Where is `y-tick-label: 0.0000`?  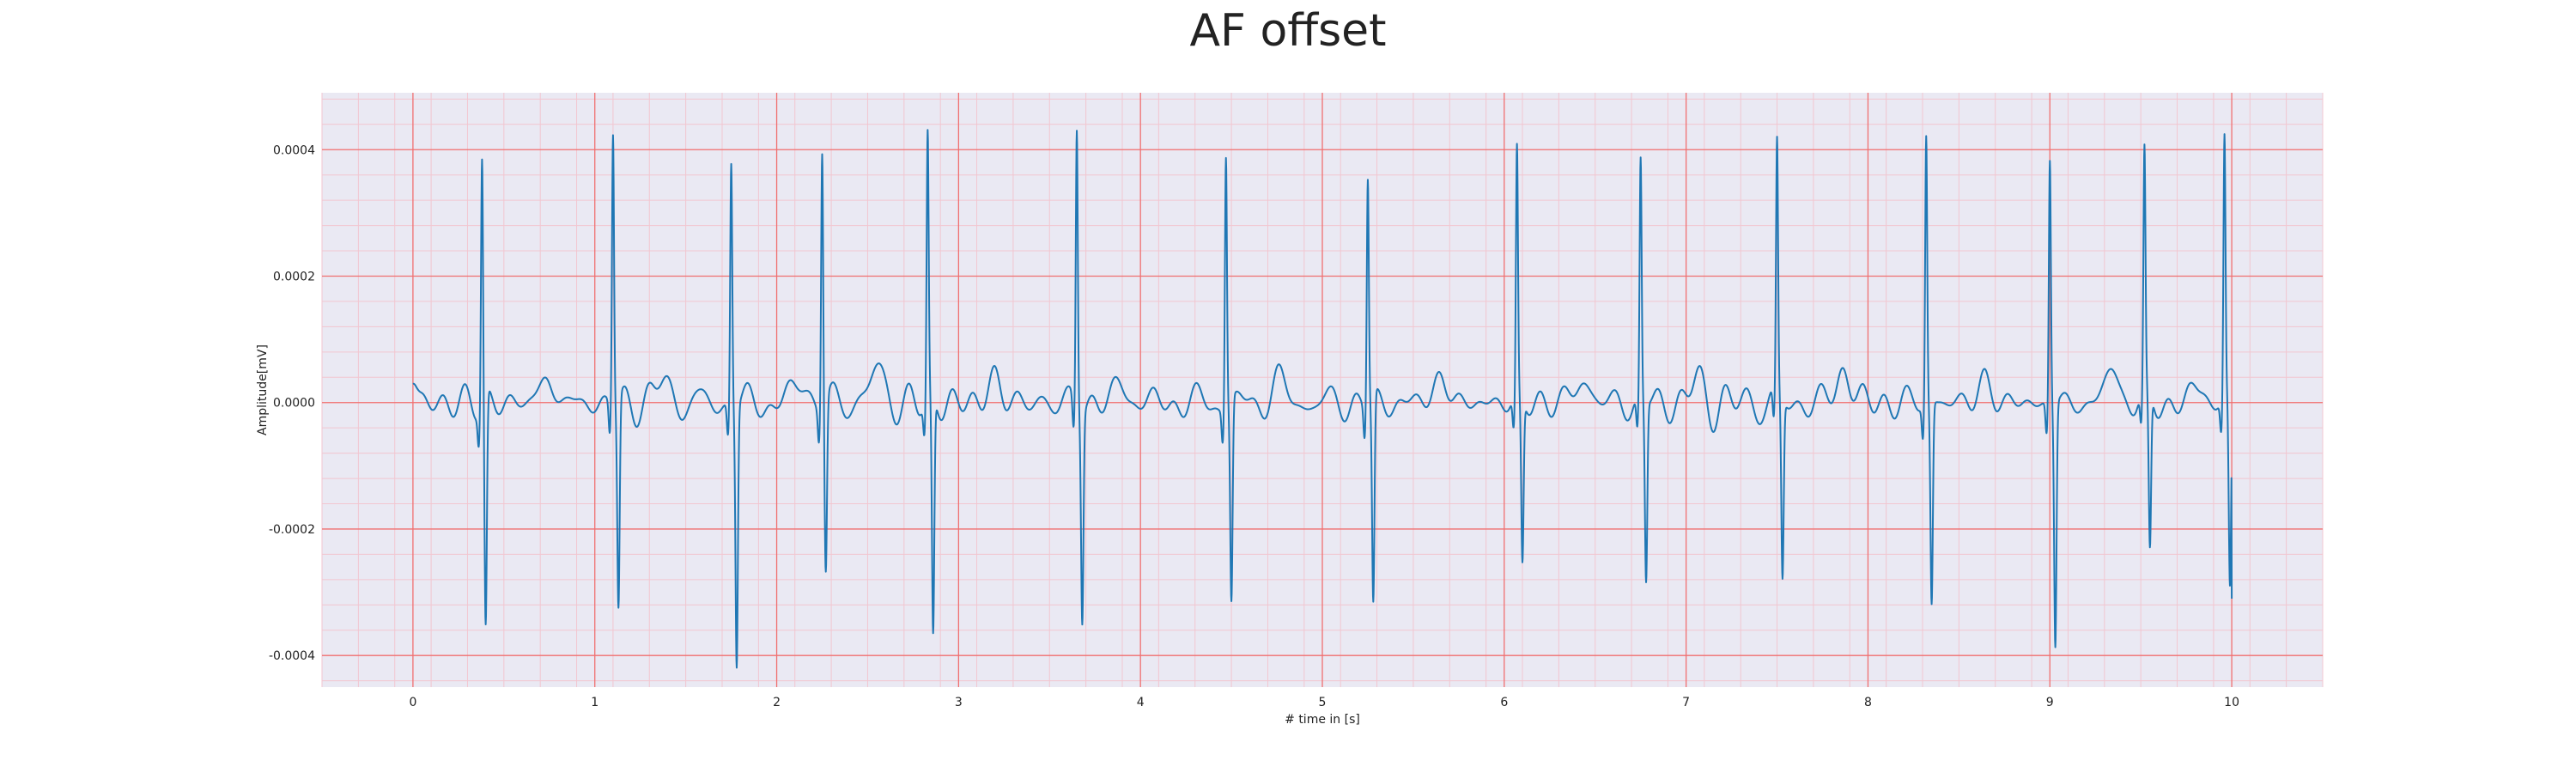
y-tick-label: 0.0000 is located at coordinates (294, 404).